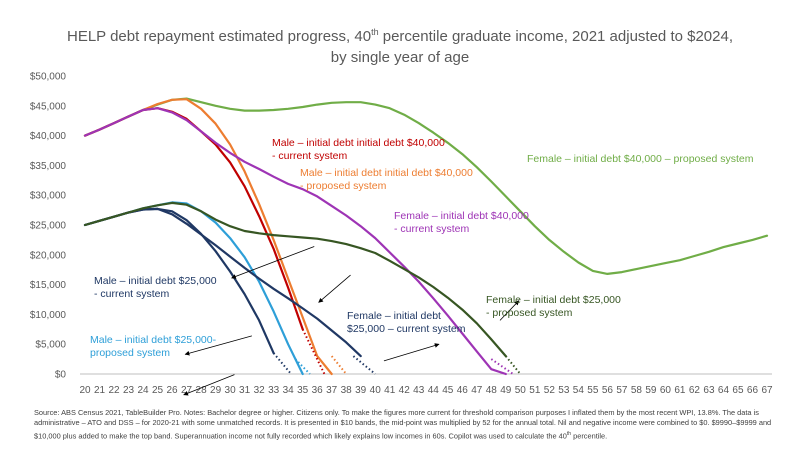 This screenshot has height=450, width=800. Describe the element at coordinates (173, 390) in the screenshot. I see `x-tick-label: 26` at that location.